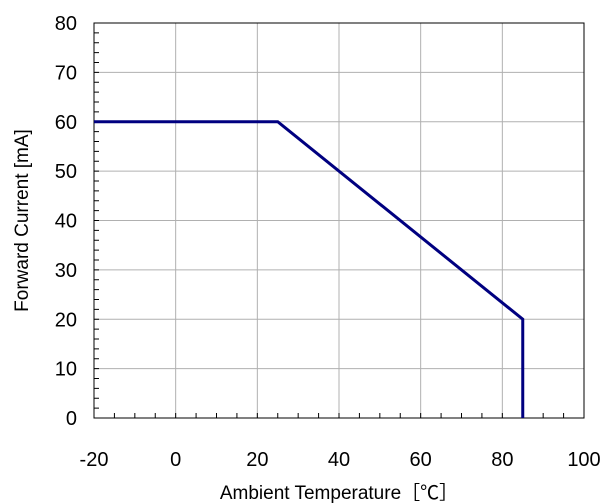  What do you see at coordinates (421, 460) in the screenshot?
I see `x-tick-label: 60` at bounding box center [421, 460].